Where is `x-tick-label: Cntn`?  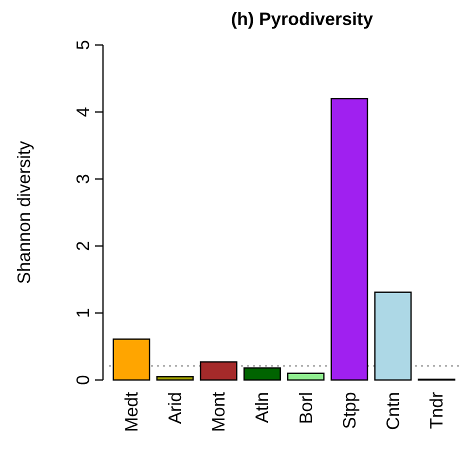
x-tick-label: Cntn is located at coordinates (392, 411).